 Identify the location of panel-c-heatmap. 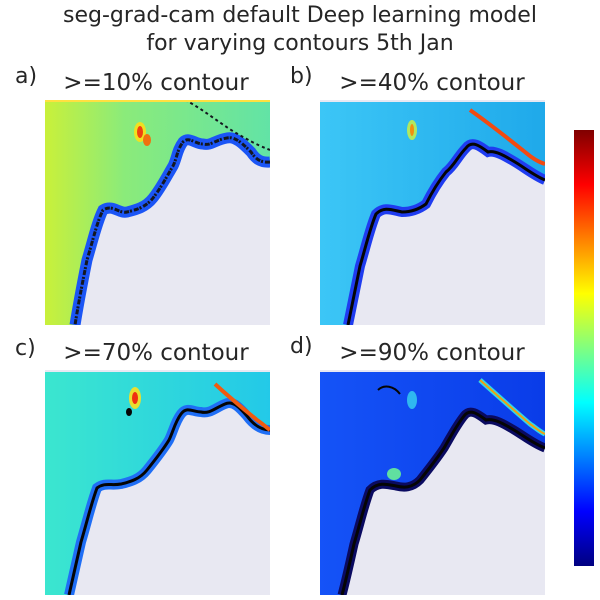
(157, 482).